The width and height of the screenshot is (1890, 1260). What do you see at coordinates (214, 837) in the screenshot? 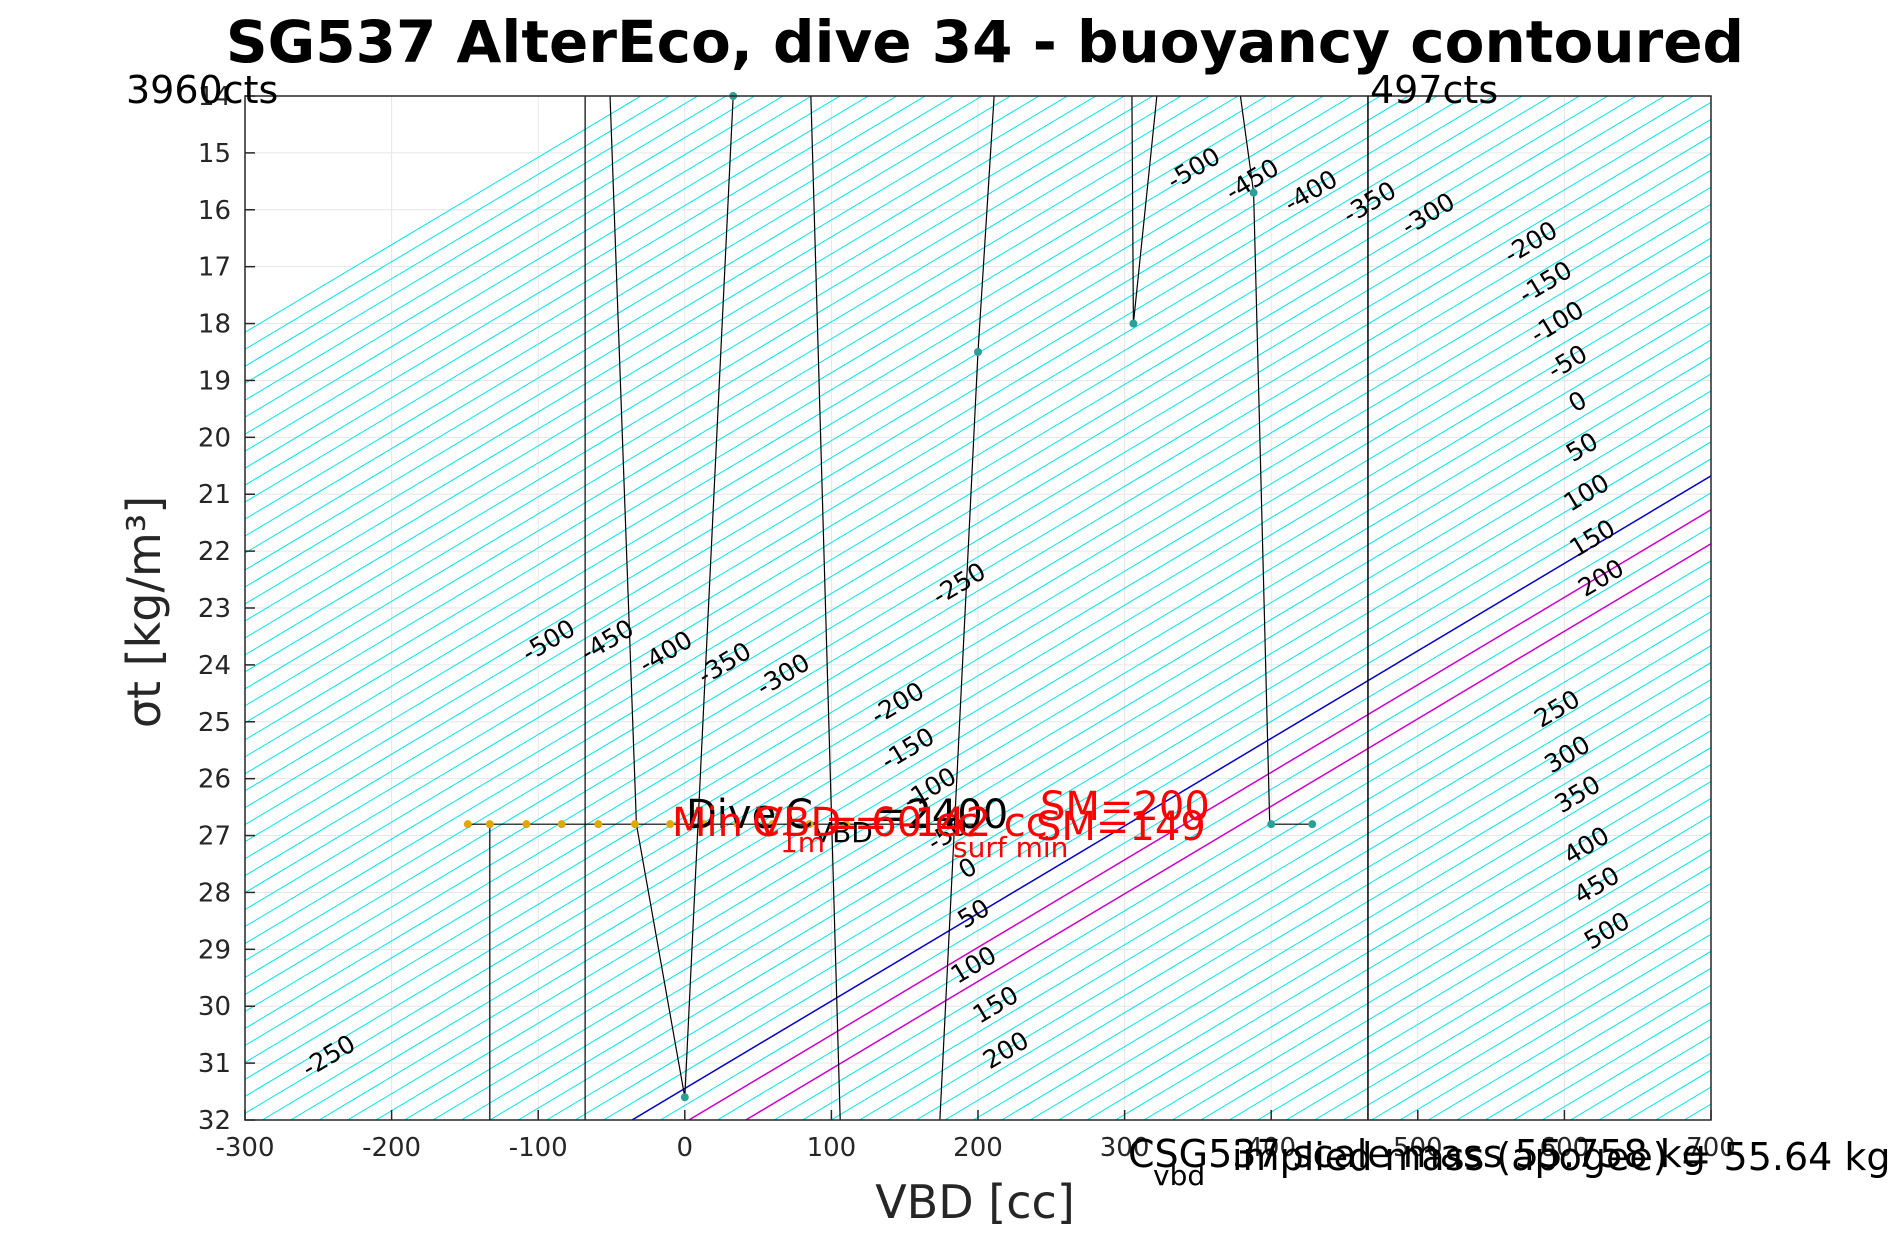
I see `y-tick-label: 27` at bounding box center [214, 837].